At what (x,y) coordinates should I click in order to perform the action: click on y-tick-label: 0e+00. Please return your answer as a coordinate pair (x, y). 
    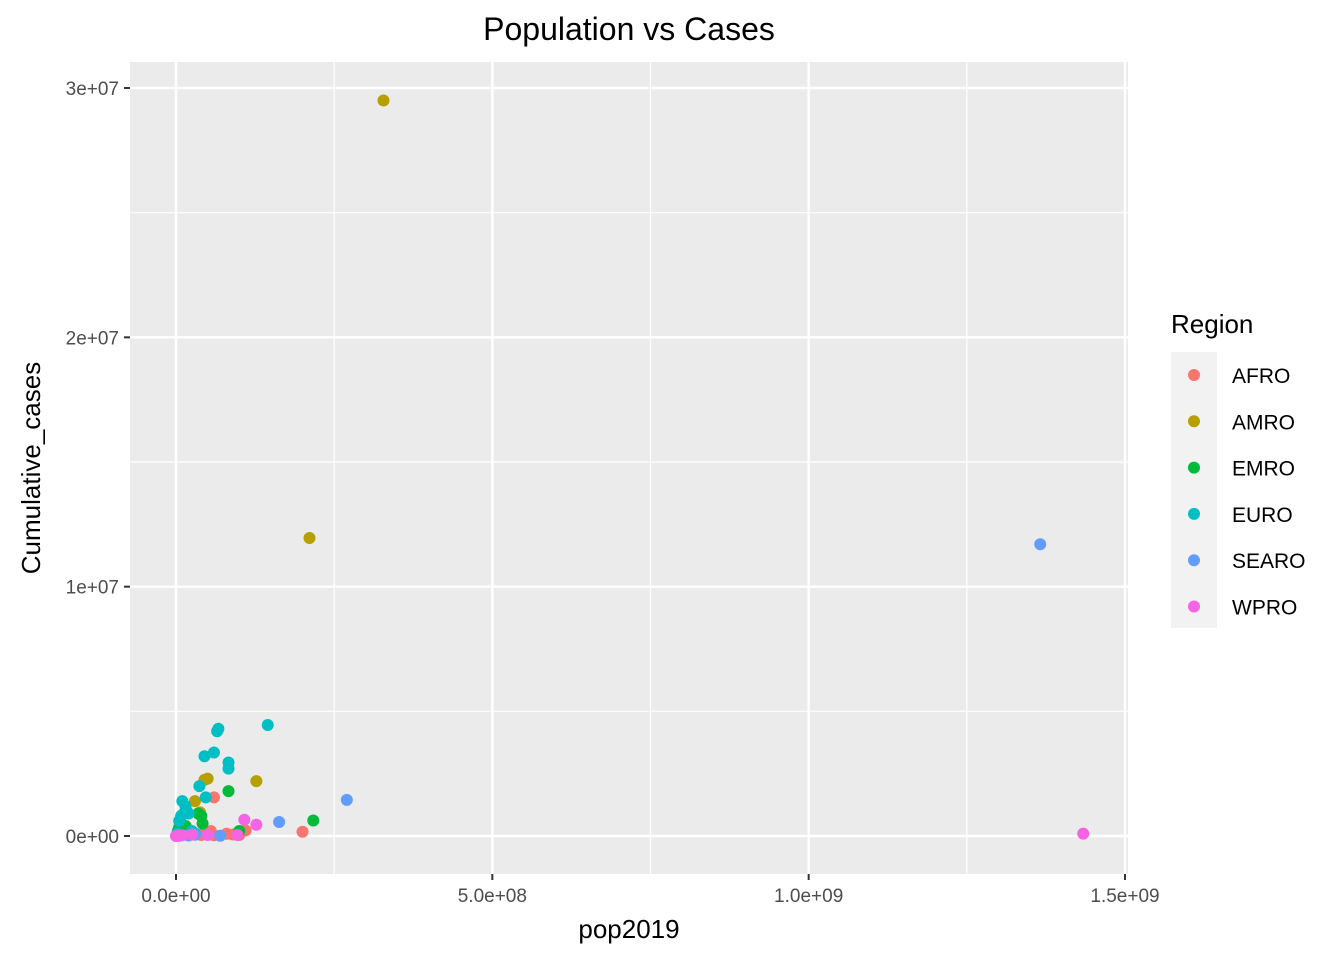
    Looking at the image, I should click on (92, 837).